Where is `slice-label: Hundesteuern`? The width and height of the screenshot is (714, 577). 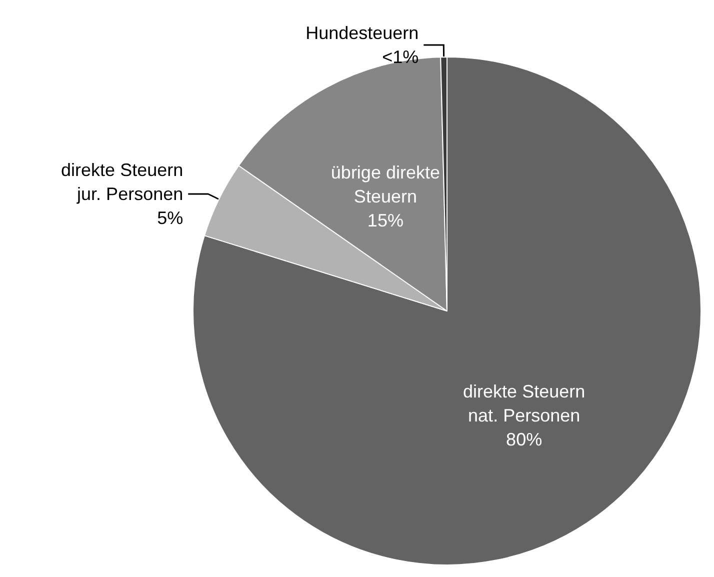
slice-label: Hundesteuern is located at coordinates (362, 33).